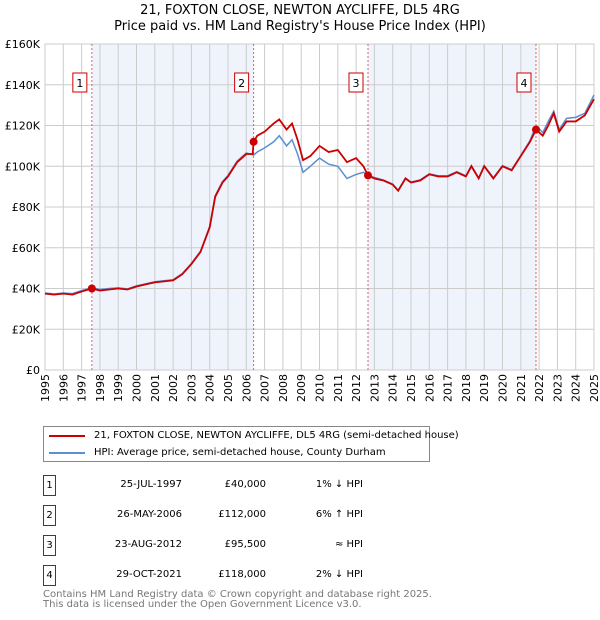  What do you see at coordinates (484, 388) in the screenshot?
I see `x-tick-label: 2019` at bounding box center [484, 388].